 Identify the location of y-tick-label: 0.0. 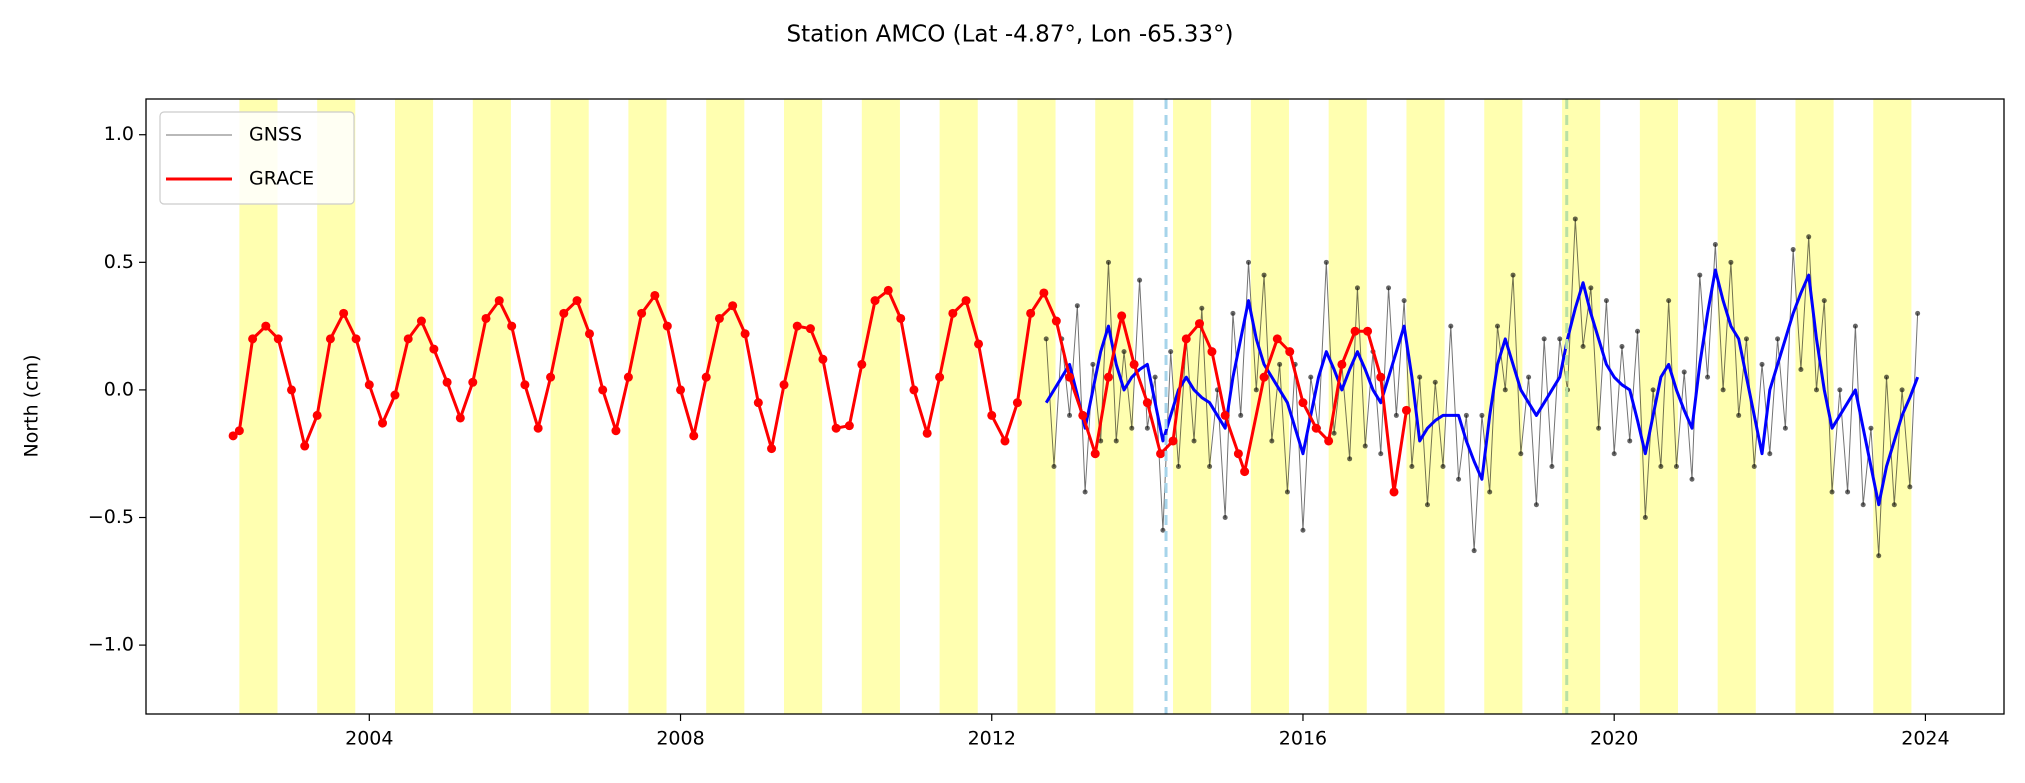
(119, 389).